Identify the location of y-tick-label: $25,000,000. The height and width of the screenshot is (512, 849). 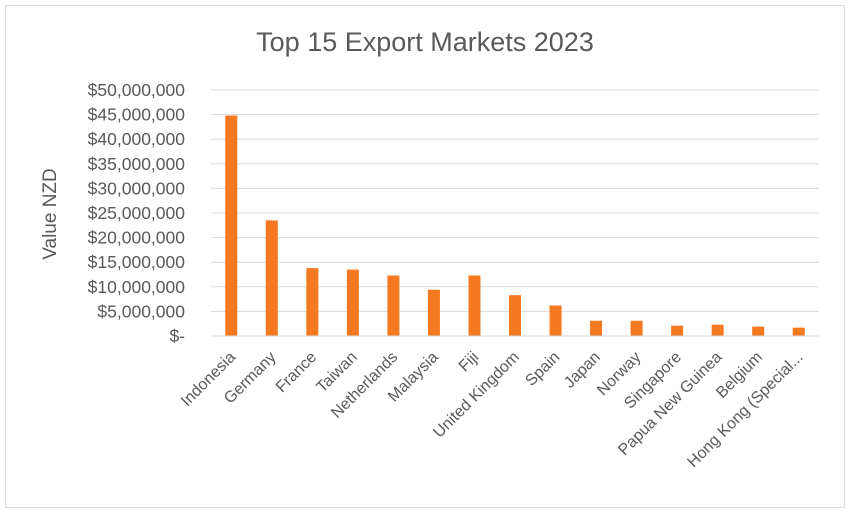
(137, 213).